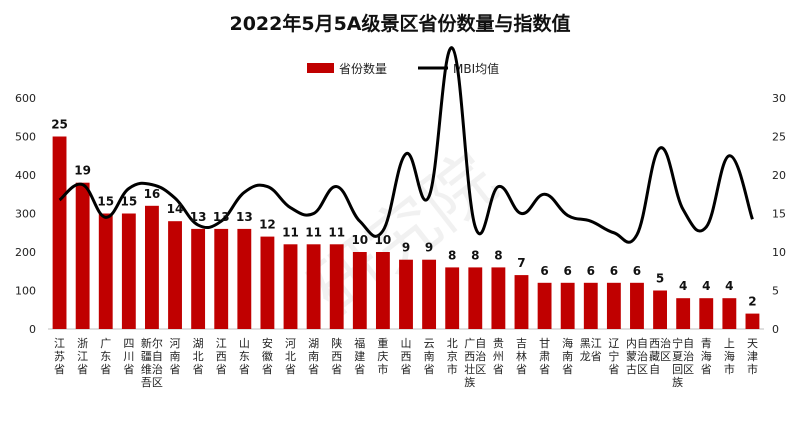 The image size is (800, 443). Describe the element at coordinates (637, 356) in the screenshot. I see `category-label: 内蒙古自治区` at that location.